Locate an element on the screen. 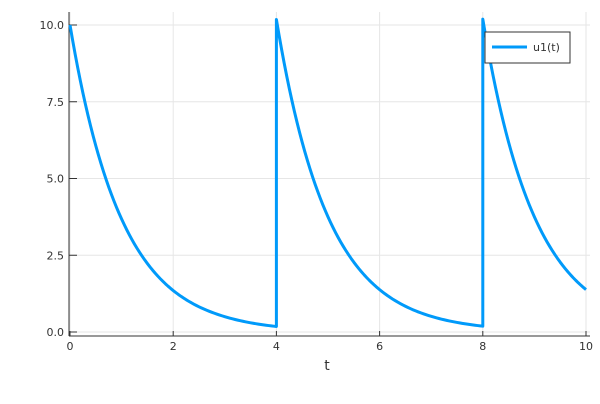 The height and width of the screenshot is (404, 600). y-tick-label: 2.5 is located at coordinates (56, 255).